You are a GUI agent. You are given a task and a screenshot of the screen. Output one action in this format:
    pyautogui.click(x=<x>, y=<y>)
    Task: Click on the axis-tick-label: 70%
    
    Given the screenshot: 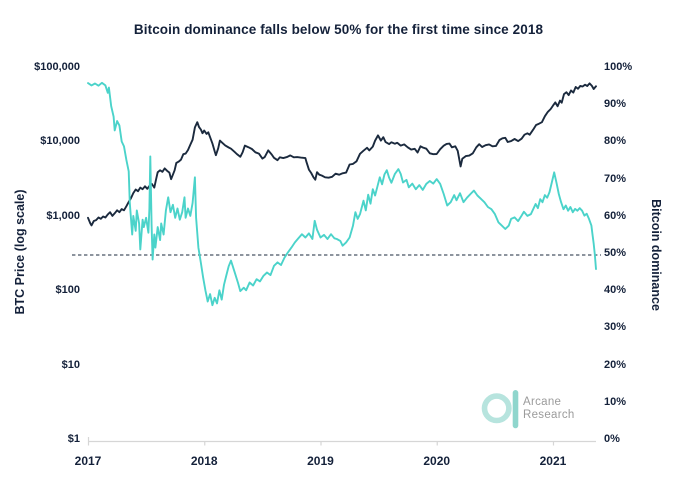 What is the action you would take?
    pyautogui.click(x=615, y=178)
    